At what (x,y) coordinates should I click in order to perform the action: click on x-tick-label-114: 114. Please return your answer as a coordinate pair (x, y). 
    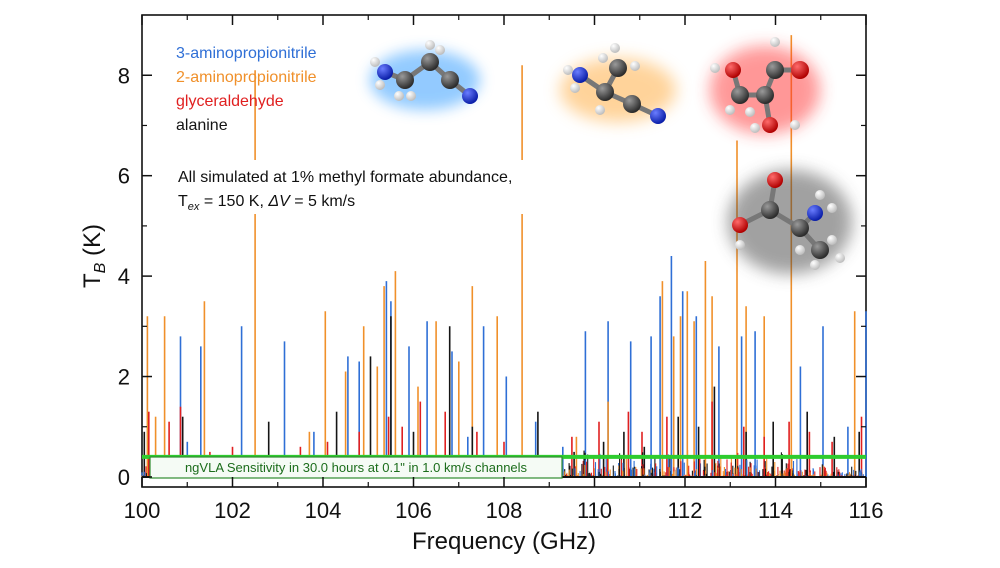
    Looking at the image, I should click on (775, 510).